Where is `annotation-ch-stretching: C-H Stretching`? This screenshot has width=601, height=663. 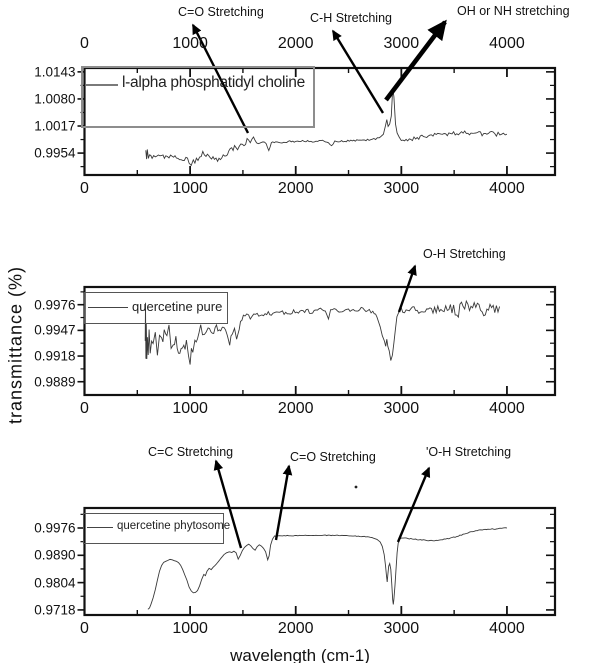 annotation-ch-stretching: C-H Stretching is located at coordinates (351, 18).